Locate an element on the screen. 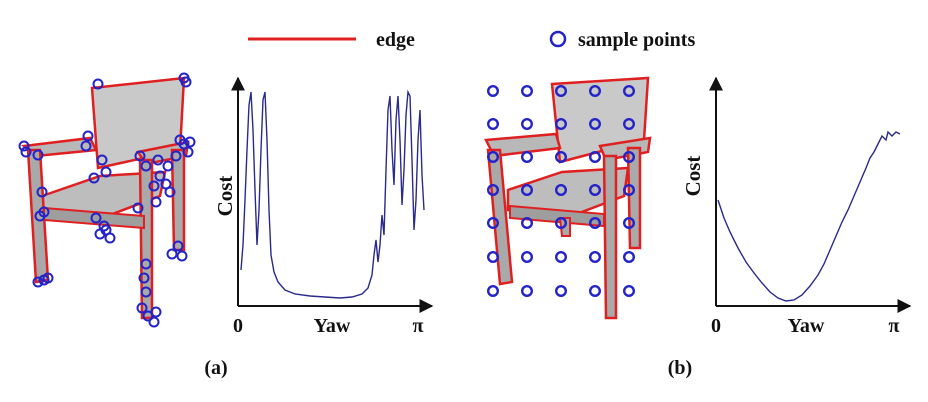 This screenshot has width=928, height=402. plot-a-cost-curve is located at coordinates (332, 194).